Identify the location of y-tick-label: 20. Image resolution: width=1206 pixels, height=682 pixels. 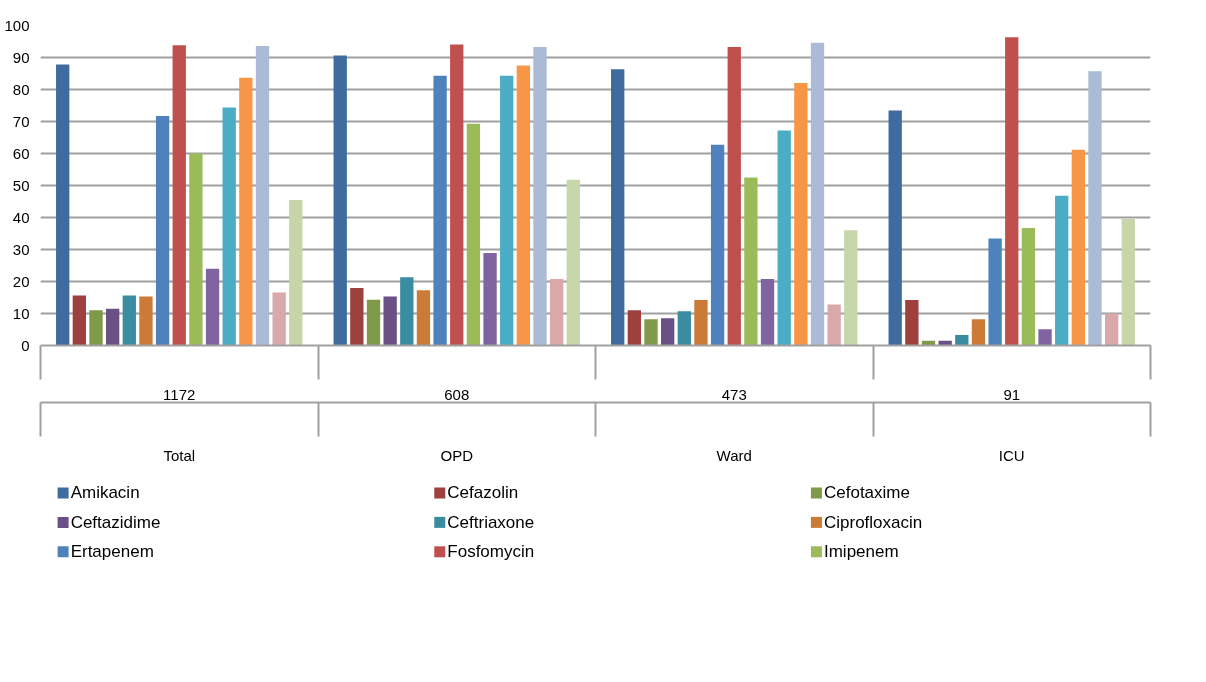
(21, 281).